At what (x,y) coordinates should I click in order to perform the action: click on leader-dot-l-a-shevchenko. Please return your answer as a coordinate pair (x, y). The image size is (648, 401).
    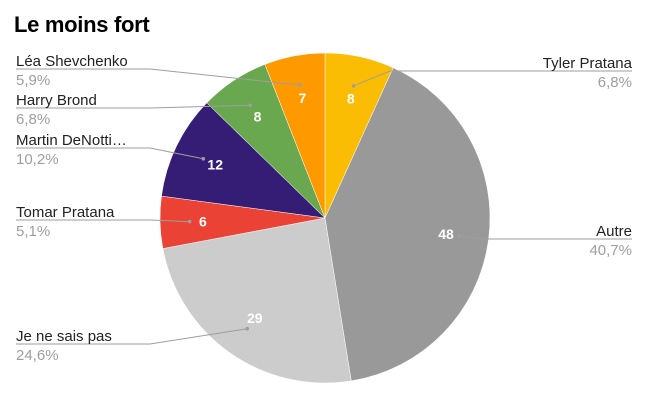
    Looking at the image, I should click on (300, 85).